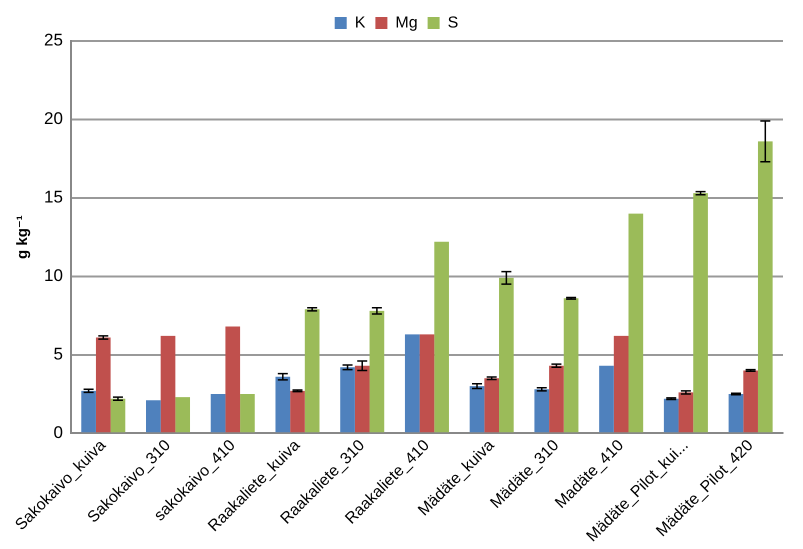  I want to click on y-tick-label: 20, so click(53, 118).